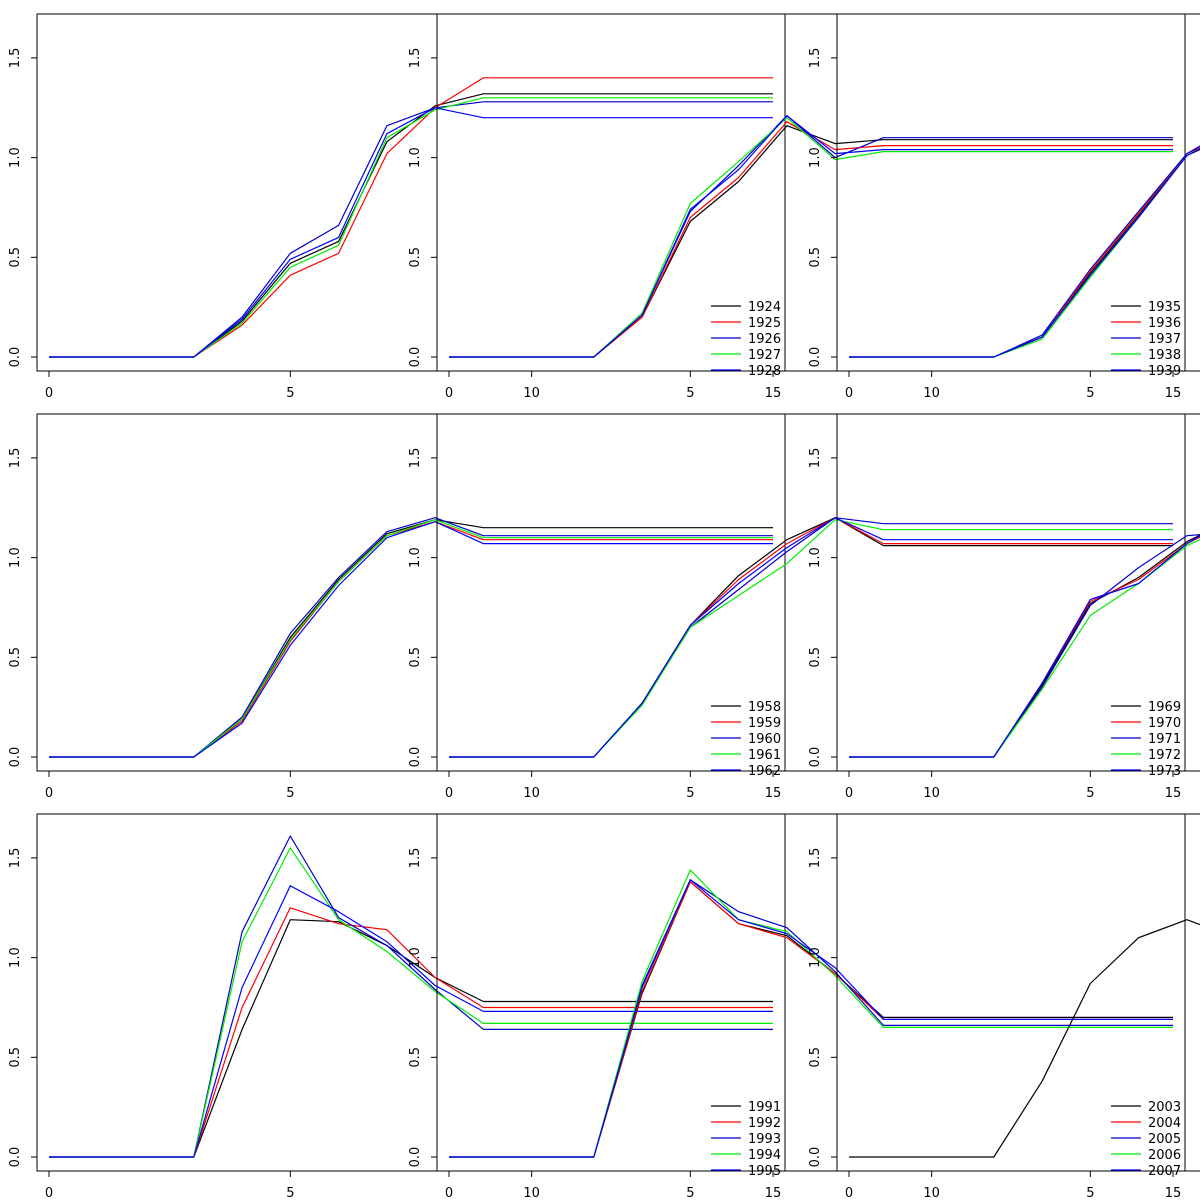 This screenshot has height=1200, width=1200. Describe the element at coordinates (1164, 739) in the screenshot. I see `legend-label: 1971` at that location.